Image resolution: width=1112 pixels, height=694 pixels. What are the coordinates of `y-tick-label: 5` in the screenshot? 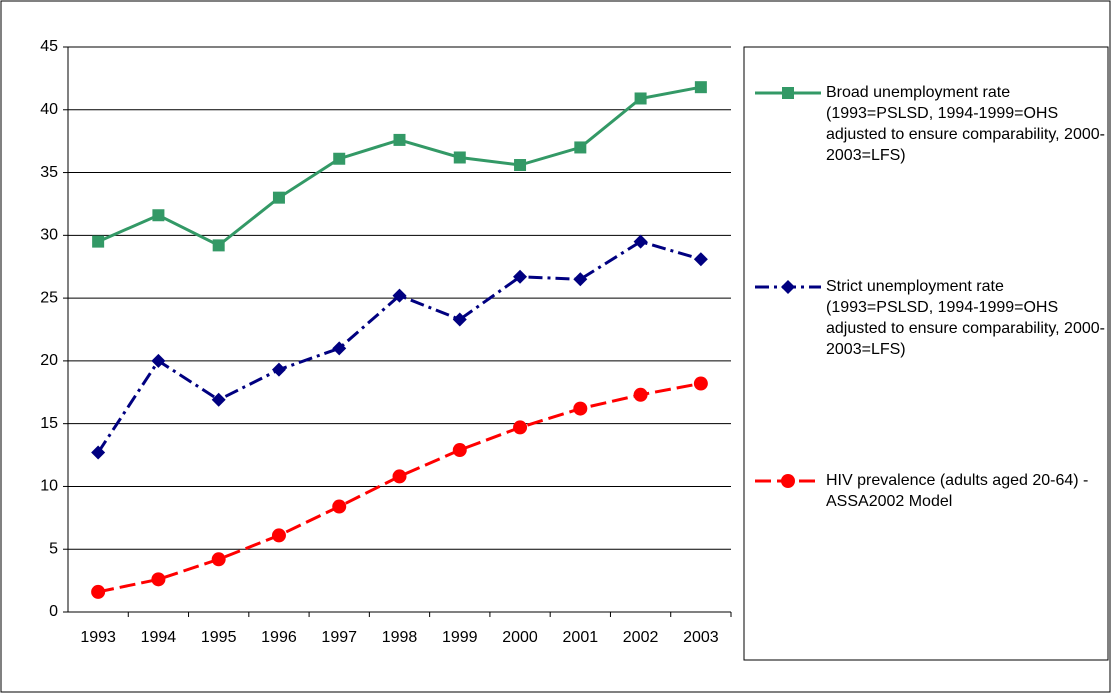 It's located at (53, 548).